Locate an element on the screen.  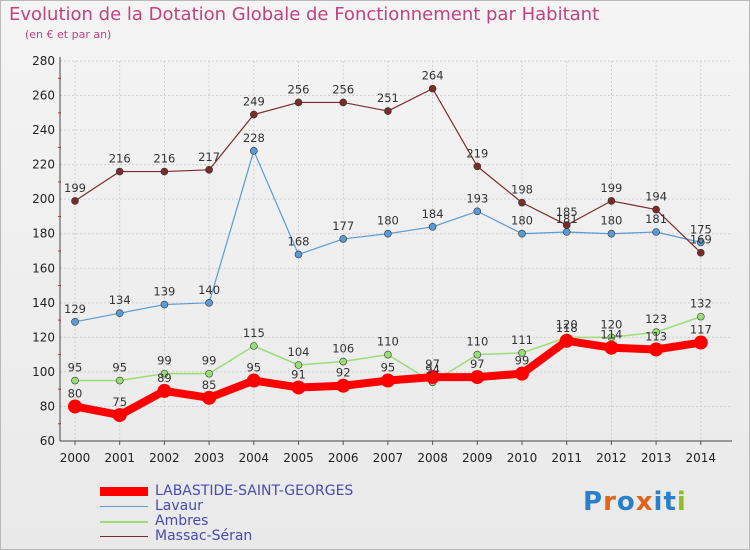
data-label-1: 177 is located at coordinates (343, 226).